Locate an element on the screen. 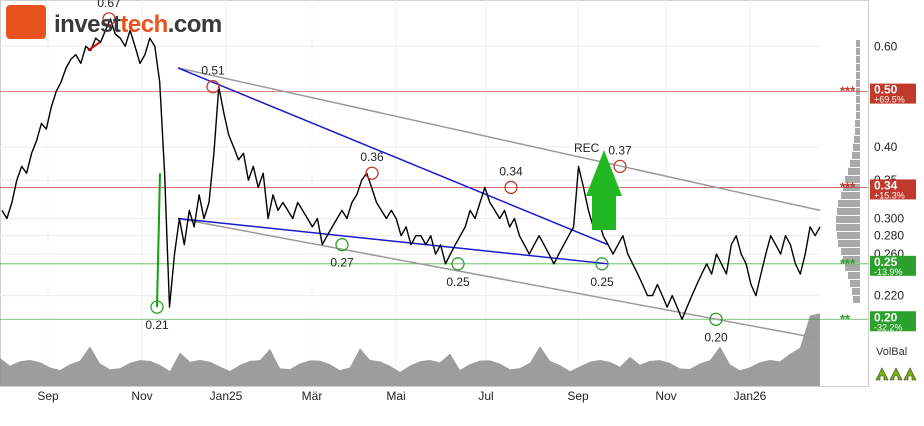 The image size is (924, 426). level-pct: +69.5% is located at coordinates (889, 100).